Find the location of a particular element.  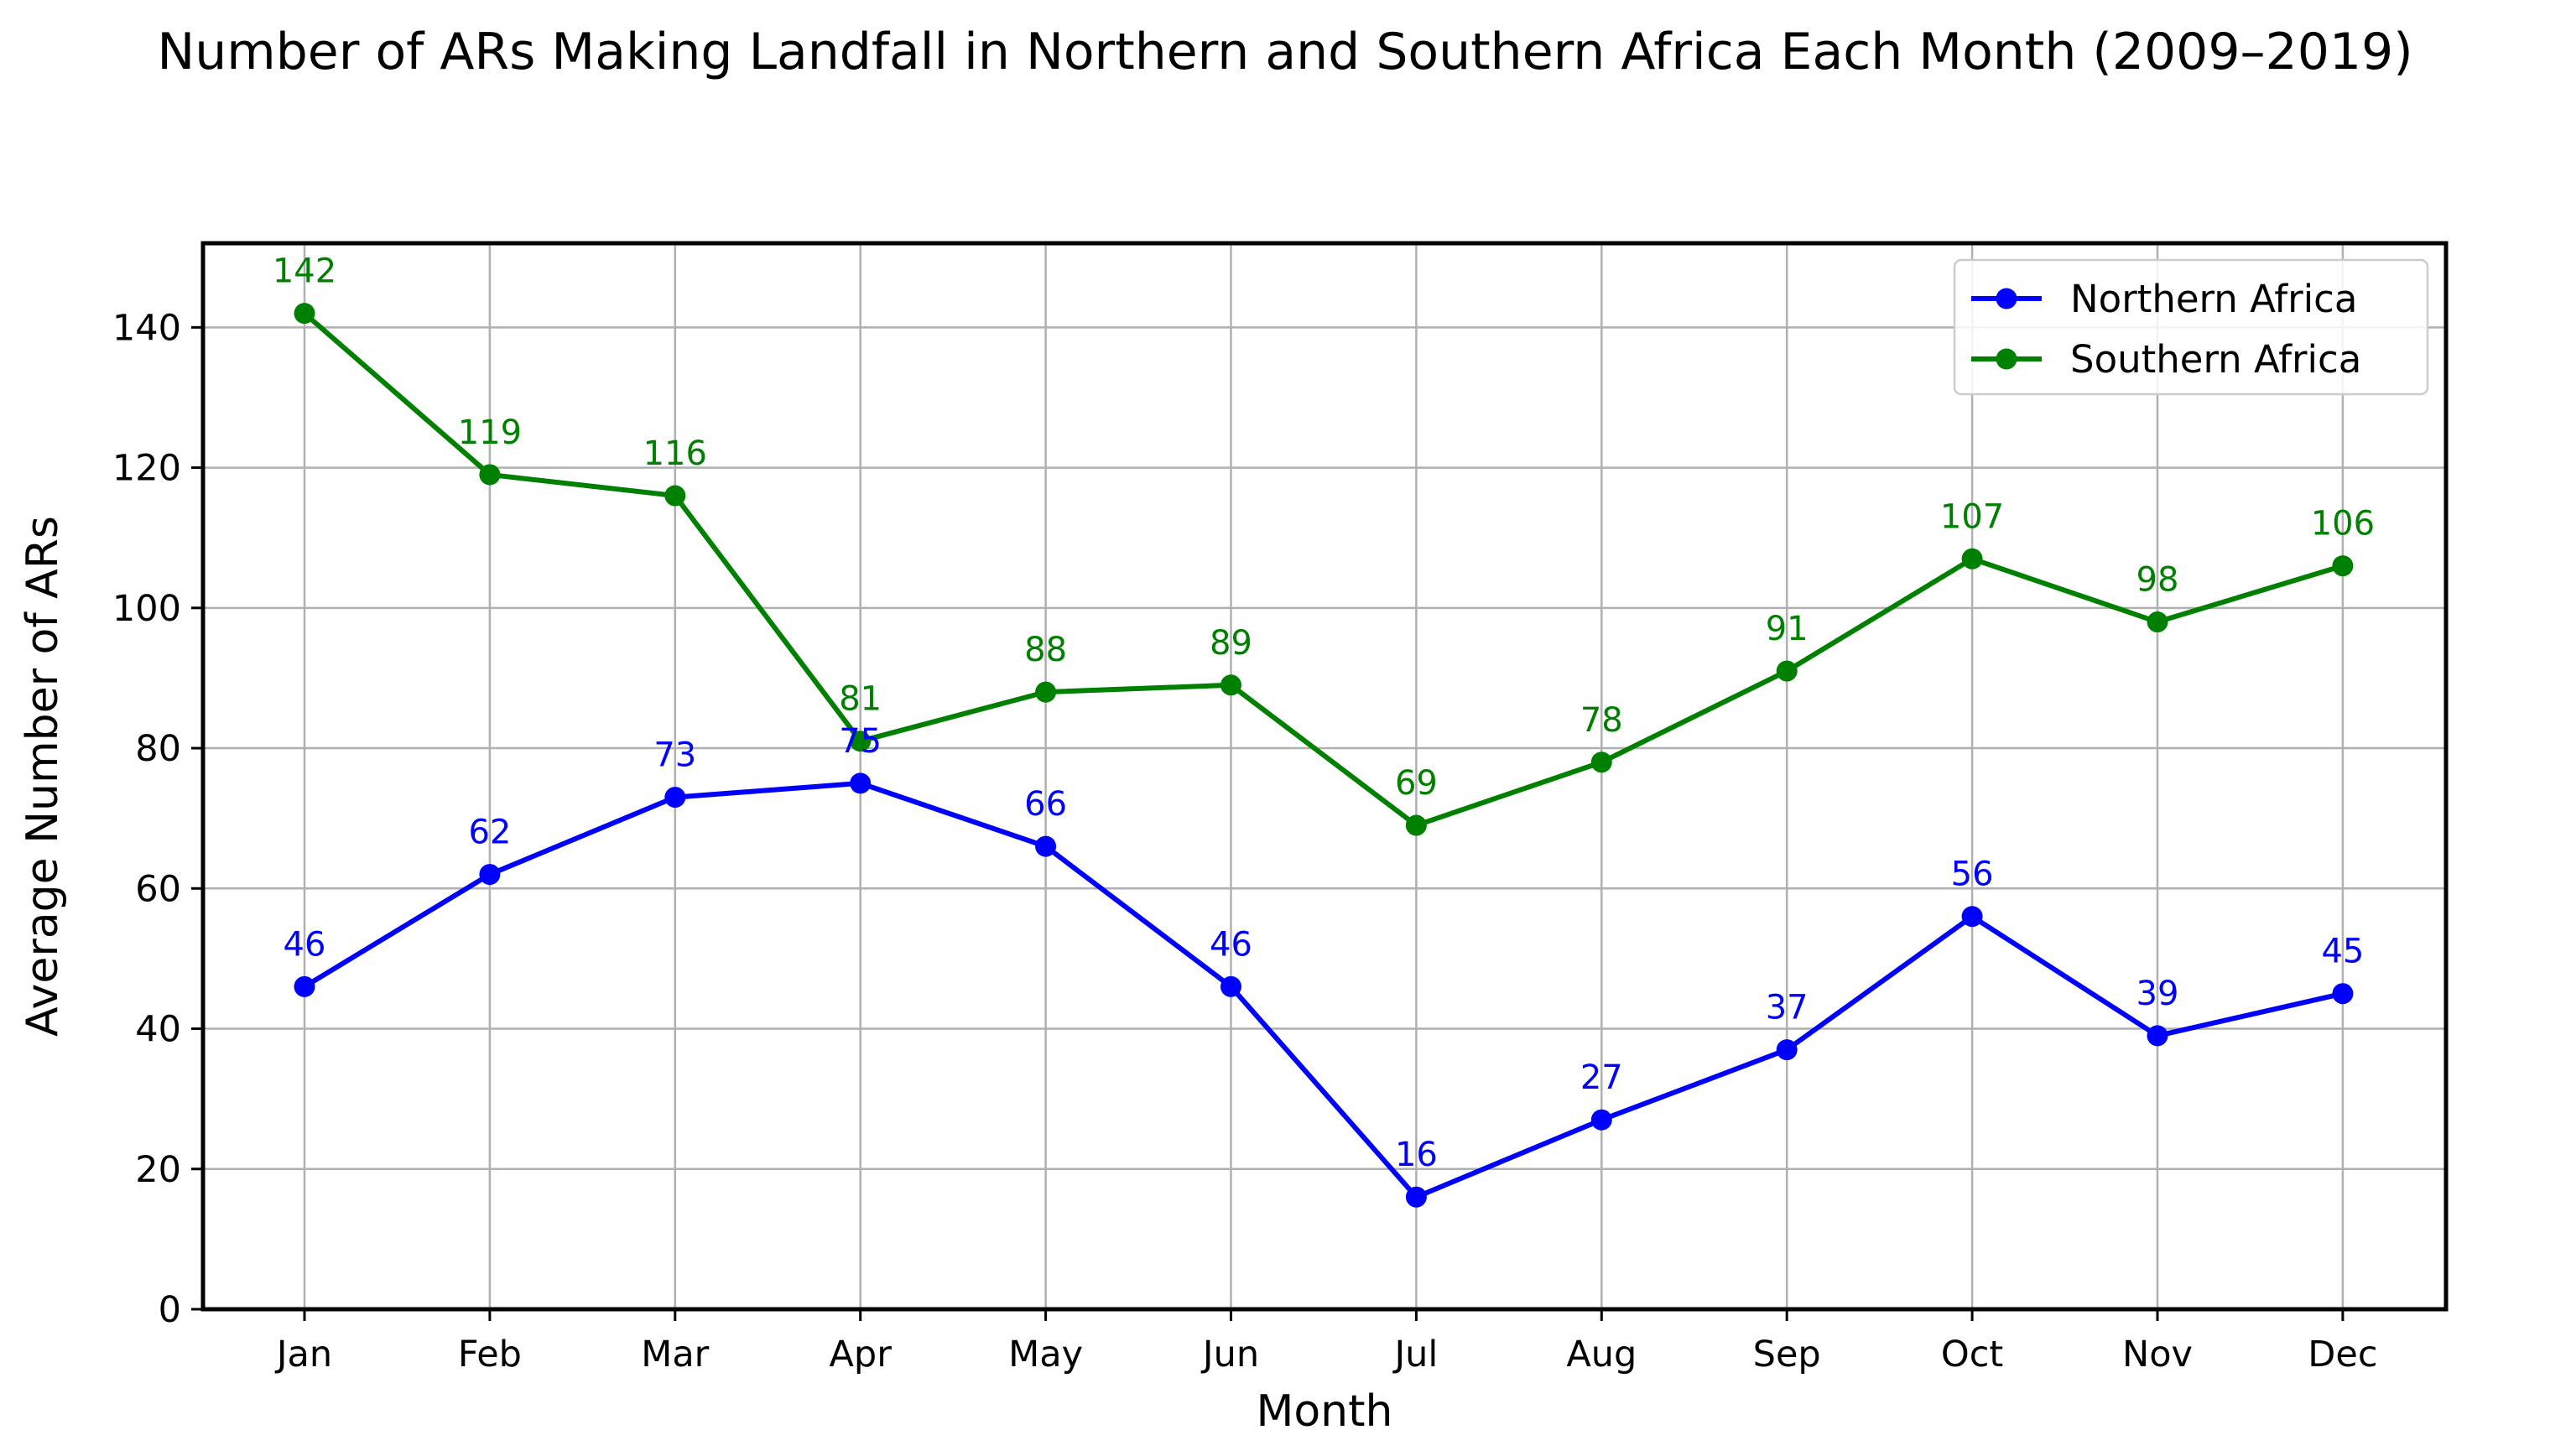

northern-africa-data-label: 73 is located at coordinates (674, 755).